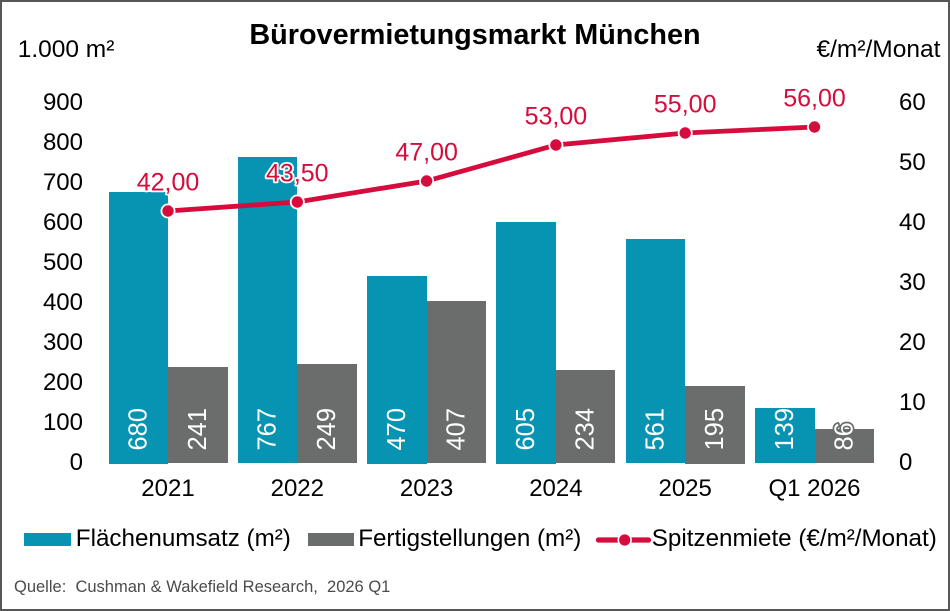 This screenshot has height=611, width=950. I want to click on svg-text: 241, so click(198, 429).